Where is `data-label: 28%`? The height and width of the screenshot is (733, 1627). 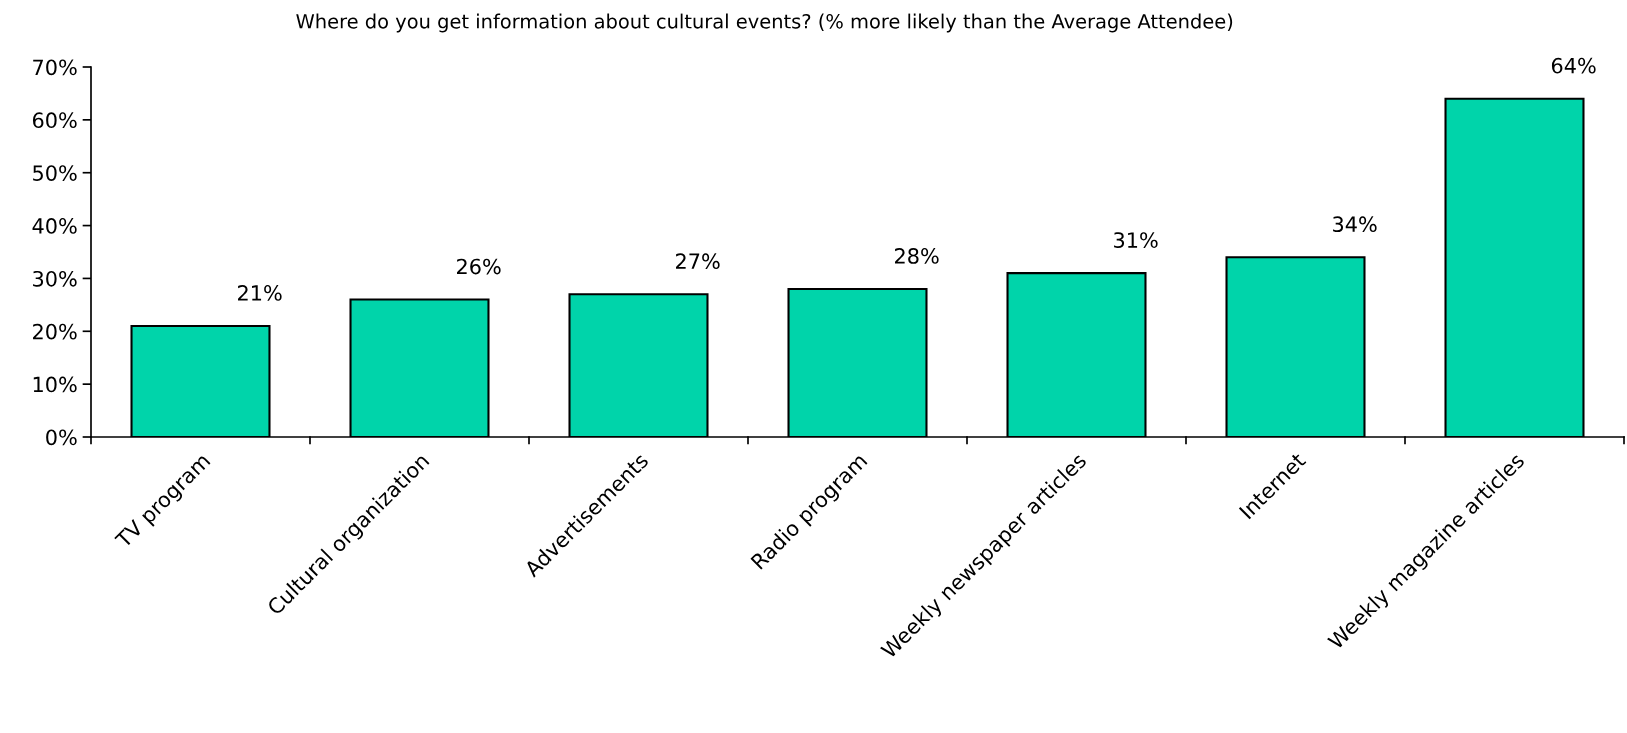
data-label: 28% is located at coordinates (917, 256).